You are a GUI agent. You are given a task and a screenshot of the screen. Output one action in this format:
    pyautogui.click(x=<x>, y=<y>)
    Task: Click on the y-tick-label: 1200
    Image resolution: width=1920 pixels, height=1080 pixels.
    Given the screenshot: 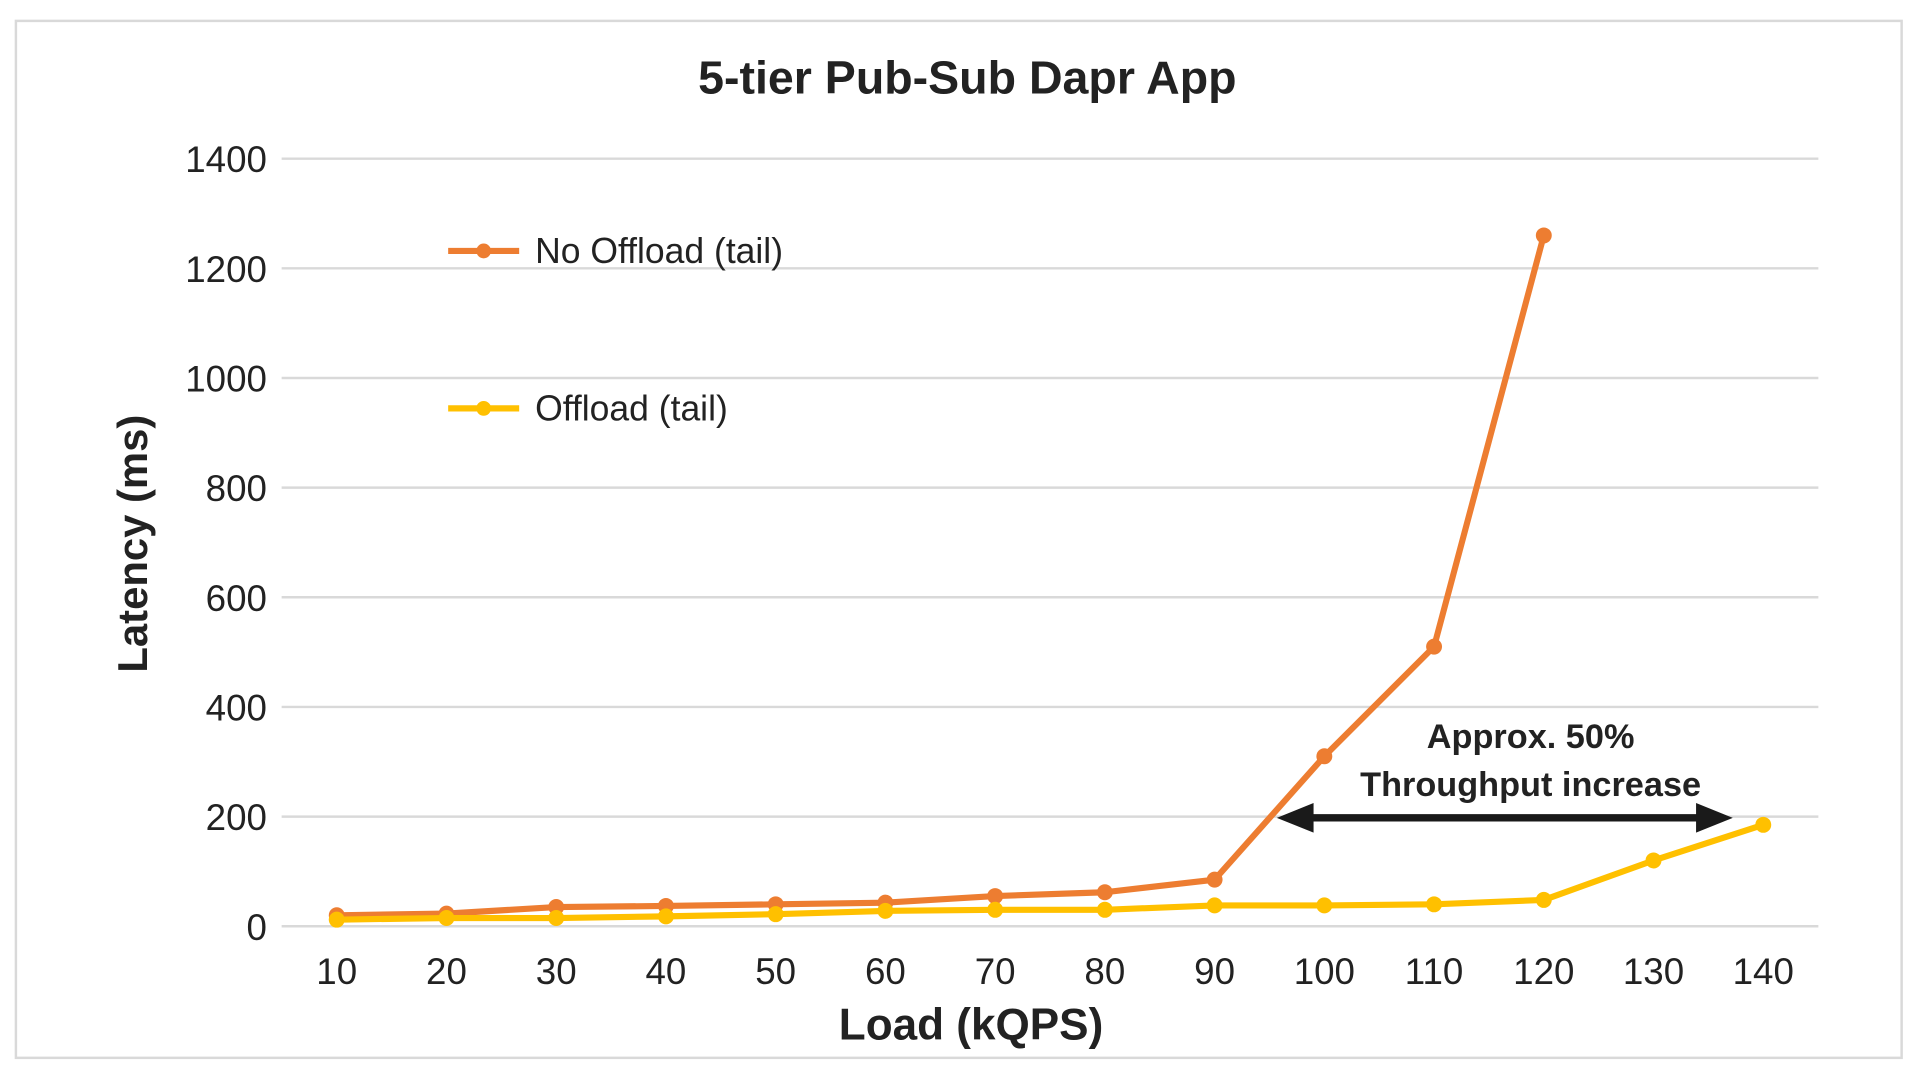 What is the action you would take?
    pyautogui.click(x=226, y=269)
    